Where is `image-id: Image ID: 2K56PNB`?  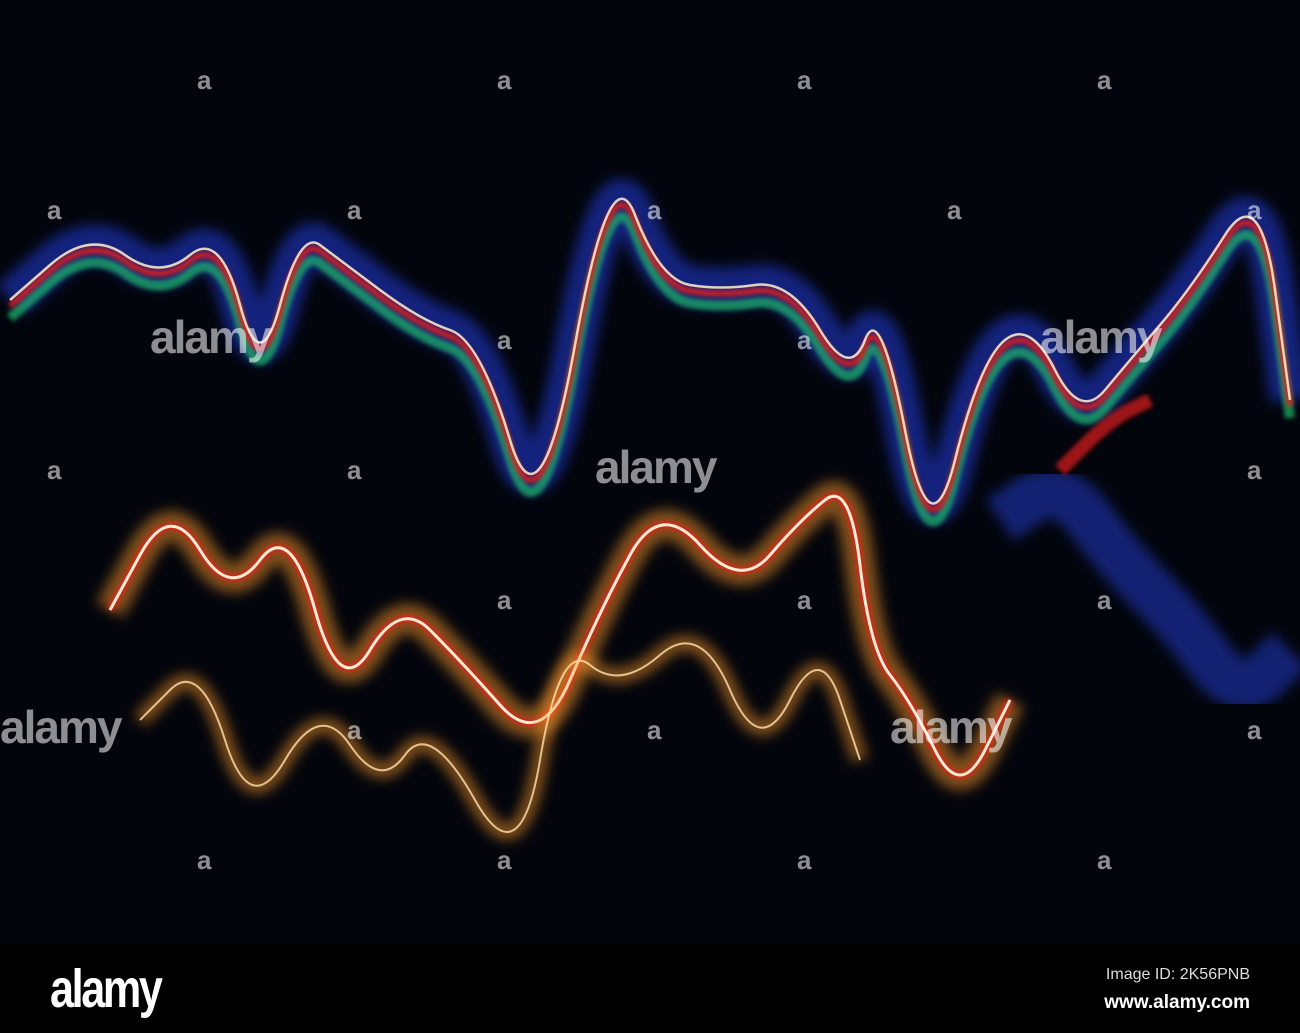 image-id: Image ID: 2K56PNB is located at coordinates (1177, 974).